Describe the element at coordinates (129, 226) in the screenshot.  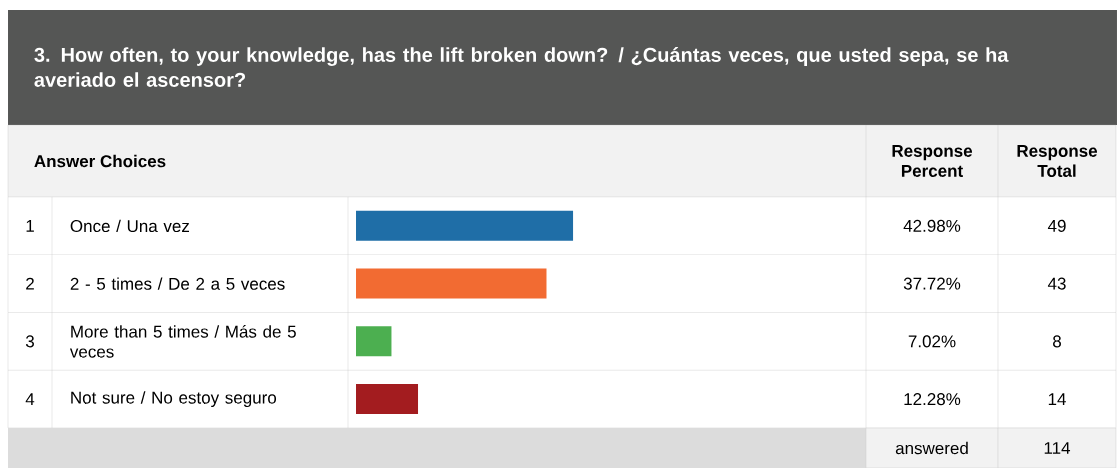
I see `y-tick-label: Once / Una vez` at that location.